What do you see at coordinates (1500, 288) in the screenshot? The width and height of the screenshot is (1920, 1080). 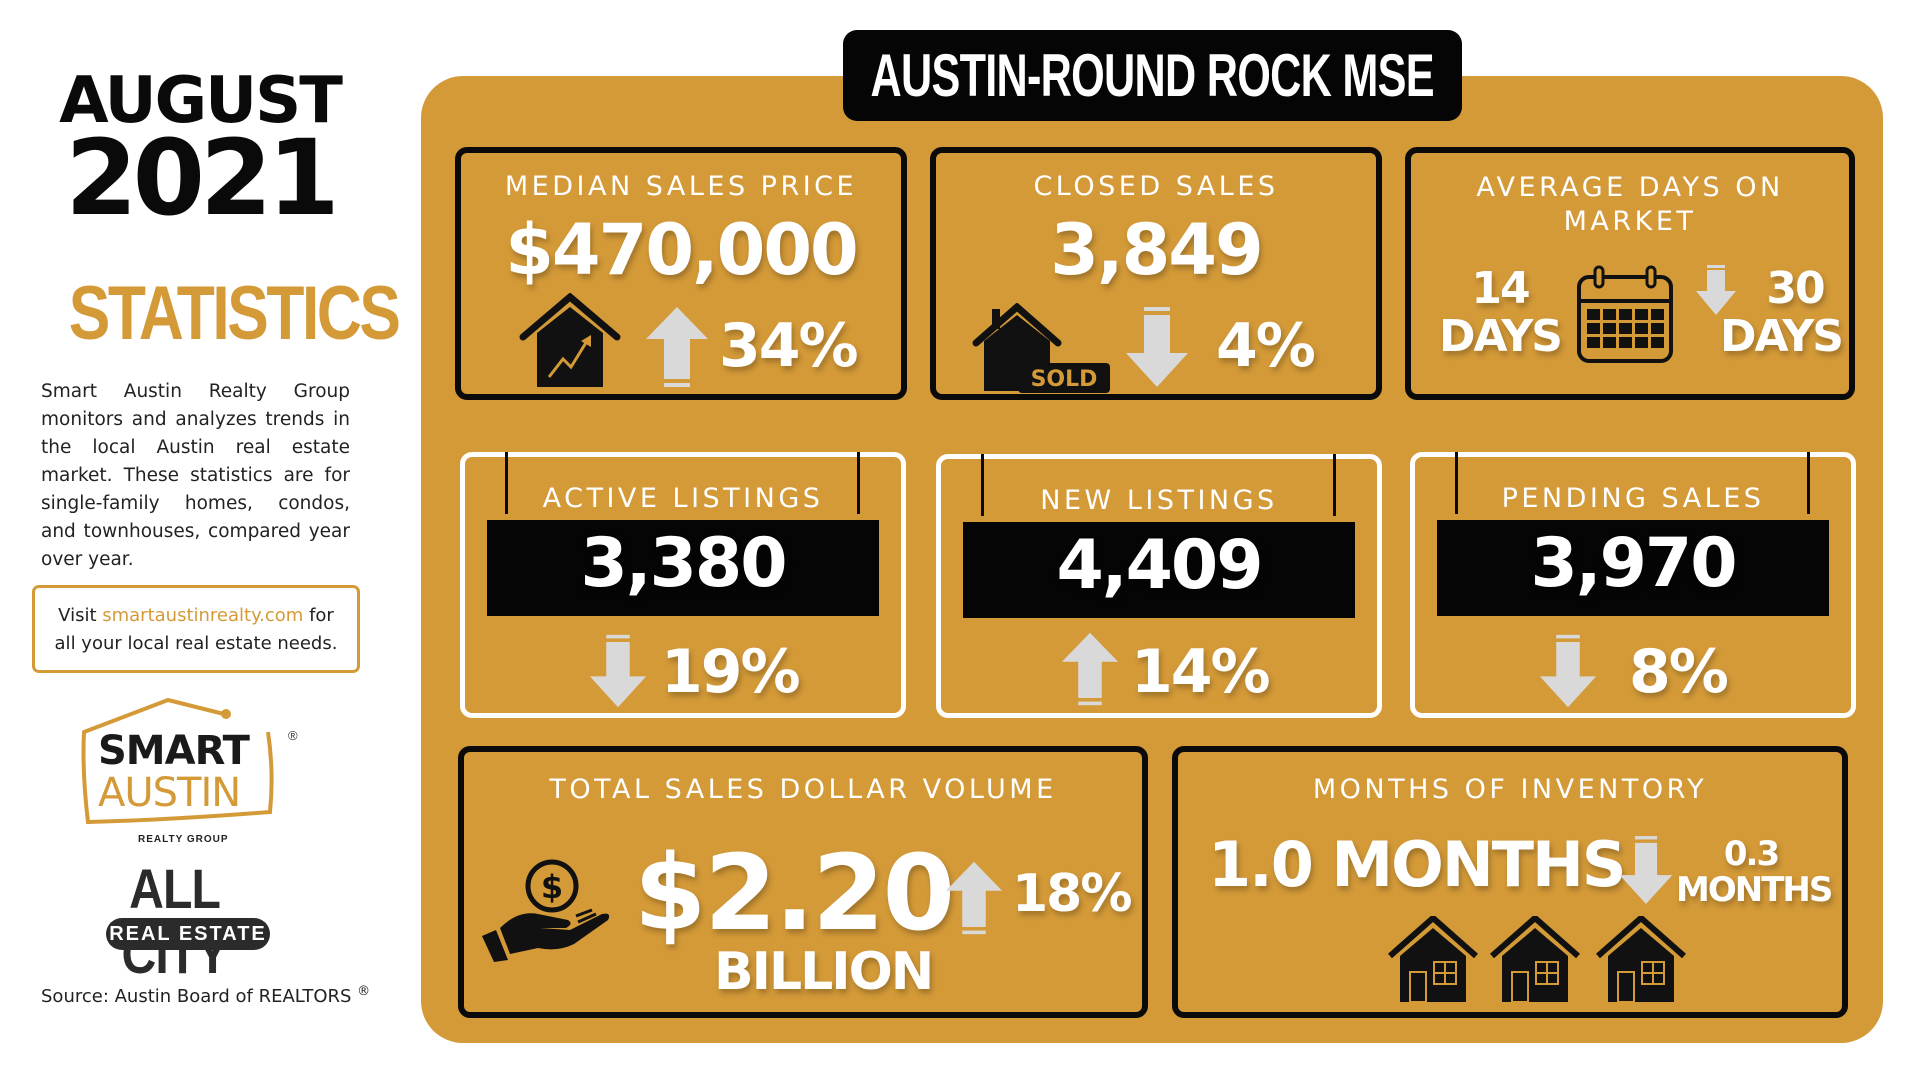 I see `avg-days-number: 14` at bounding box center [1500, 288].